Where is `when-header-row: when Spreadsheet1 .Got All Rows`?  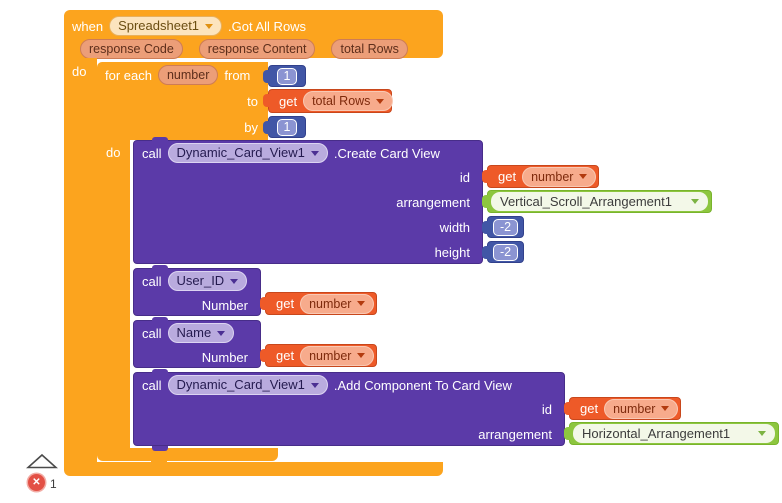 when-header-row: when Spreadsheet1 .Got All Rows is located at coordinates (253, 24).